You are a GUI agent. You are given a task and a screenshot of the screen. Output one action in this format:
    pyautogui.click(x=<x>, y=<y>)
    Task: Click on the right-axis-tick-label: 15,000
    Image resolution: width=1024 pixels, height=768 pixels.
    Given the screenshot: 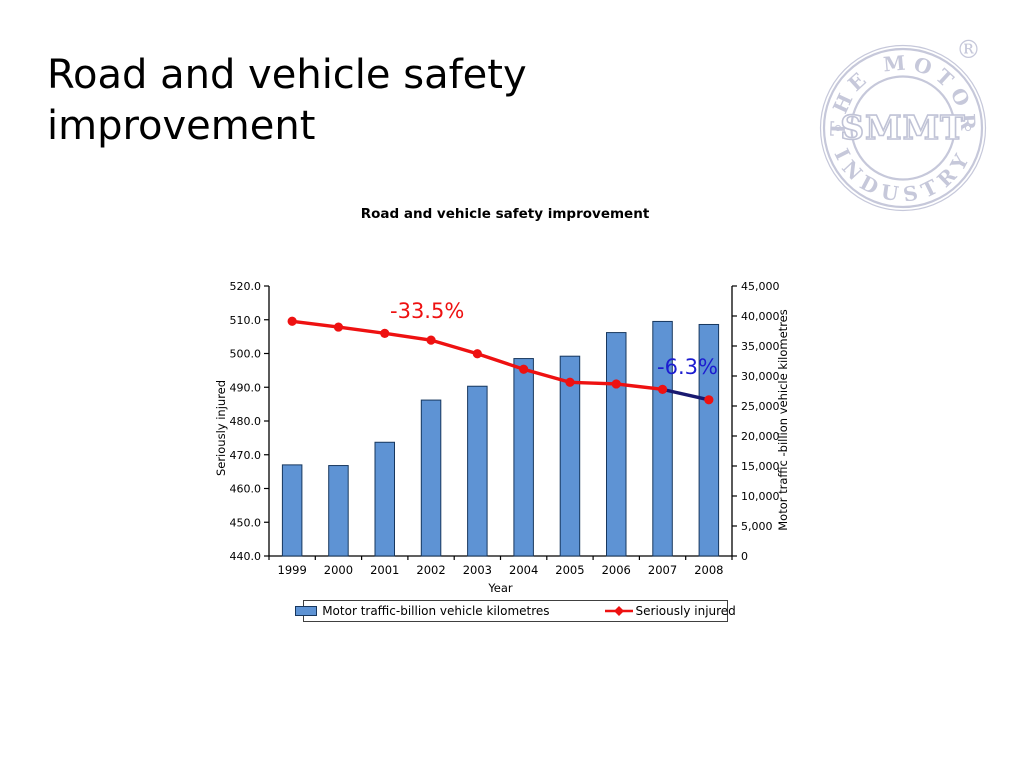 What is the action you would take?
    pyautogui.click(x=760, y=466)
    